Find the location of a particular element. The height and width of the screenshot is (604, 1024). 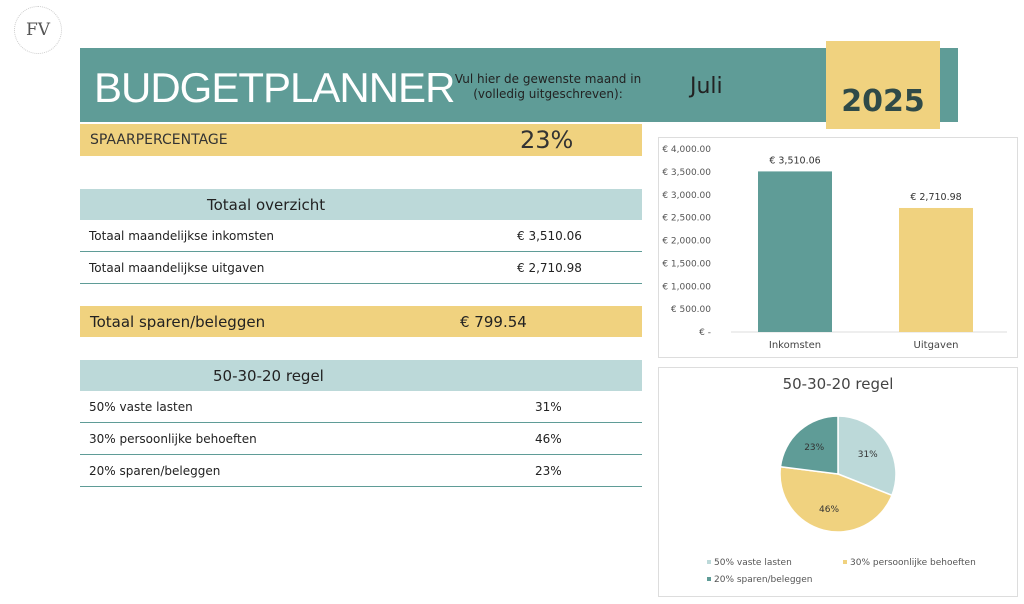

header-band is located at coordinates (519, 85).